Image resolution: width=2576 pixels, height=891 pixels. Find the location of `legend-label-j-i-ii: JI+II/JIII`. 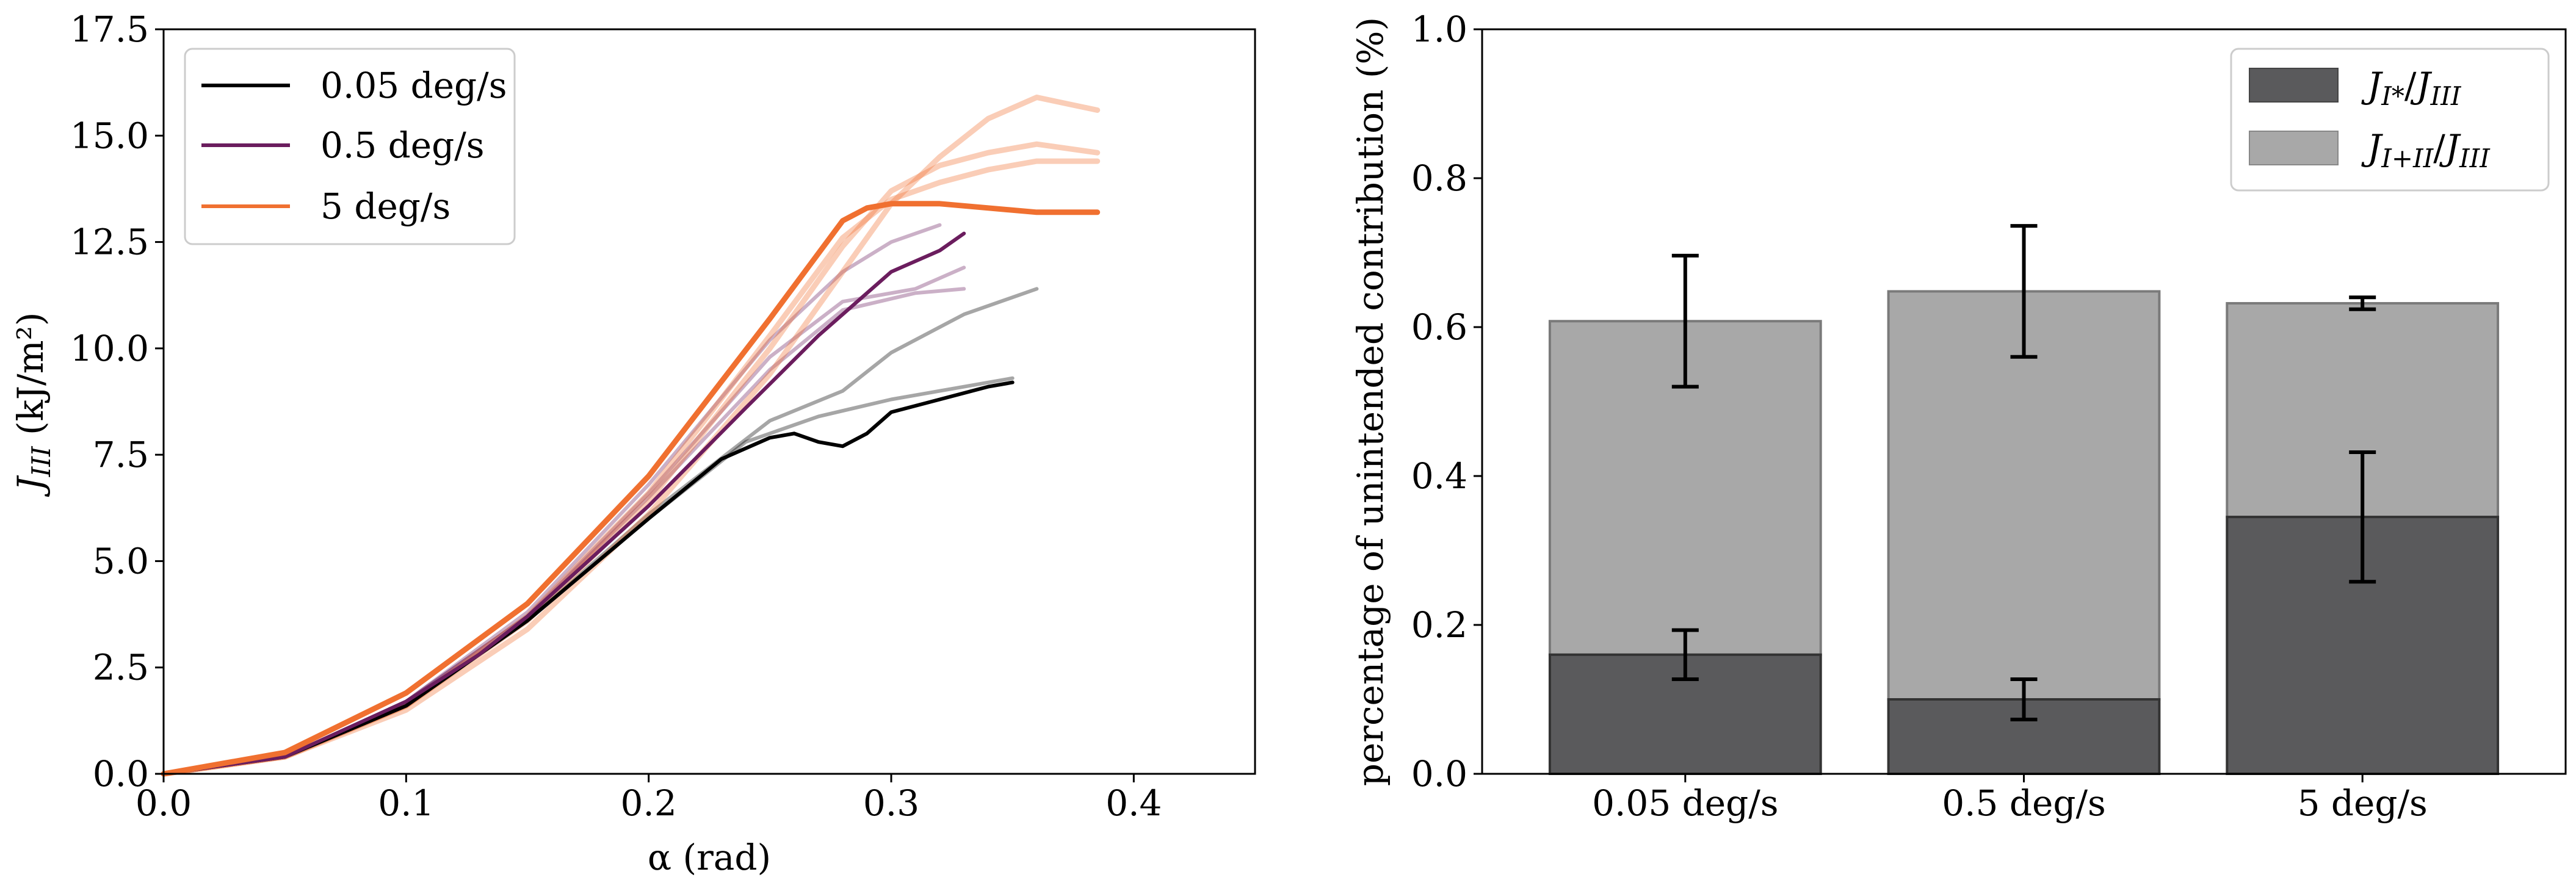

legend-label-j-i-ii: JI+II/JIII is located at coordinates (2426, 150).